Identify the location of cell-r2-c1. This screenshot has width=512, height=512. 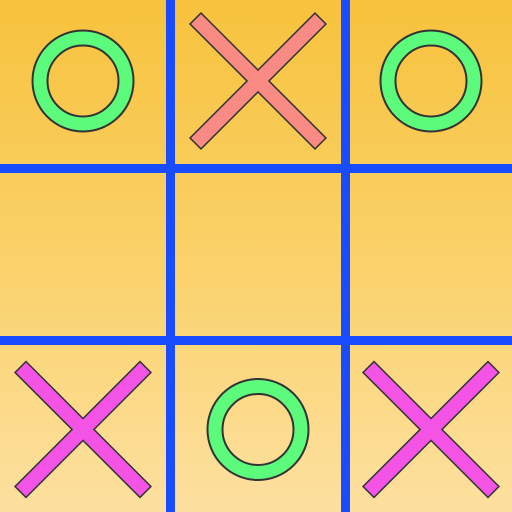
(83, 254).